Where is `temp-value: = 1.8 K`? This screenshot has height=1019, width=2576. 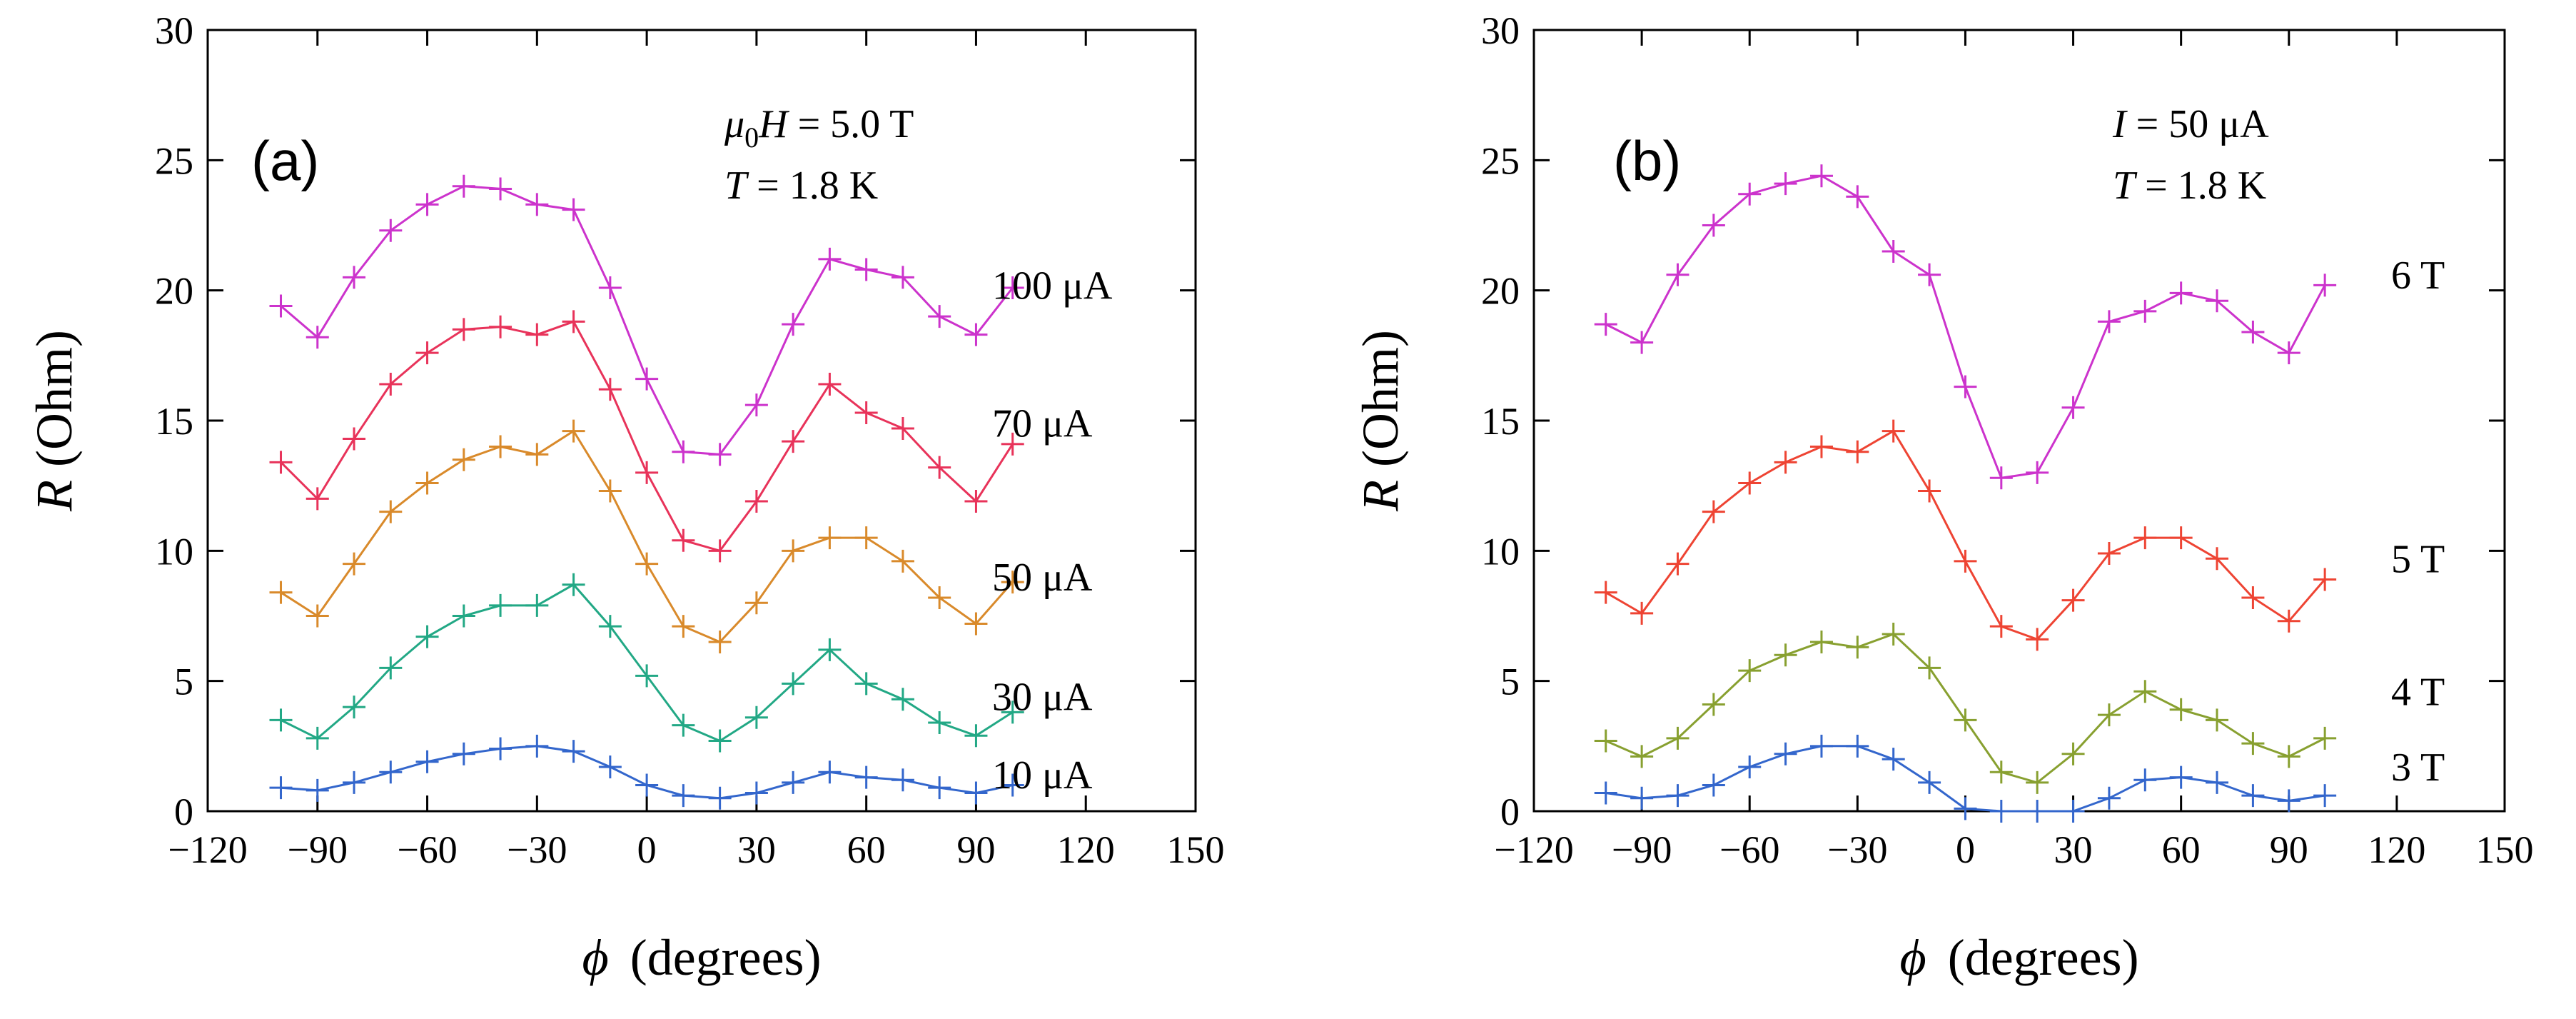
temp-value: = 1.8 K is located at coordinates (812, 186).